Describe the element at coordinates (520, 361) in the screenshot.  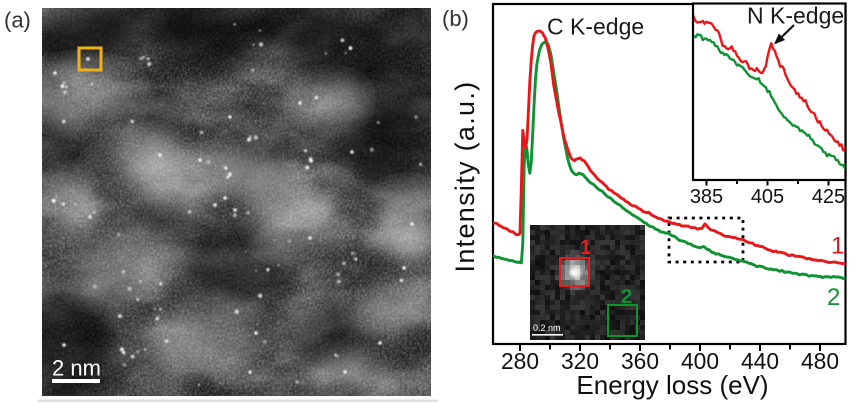
I see `svg-text: 280` at that location.